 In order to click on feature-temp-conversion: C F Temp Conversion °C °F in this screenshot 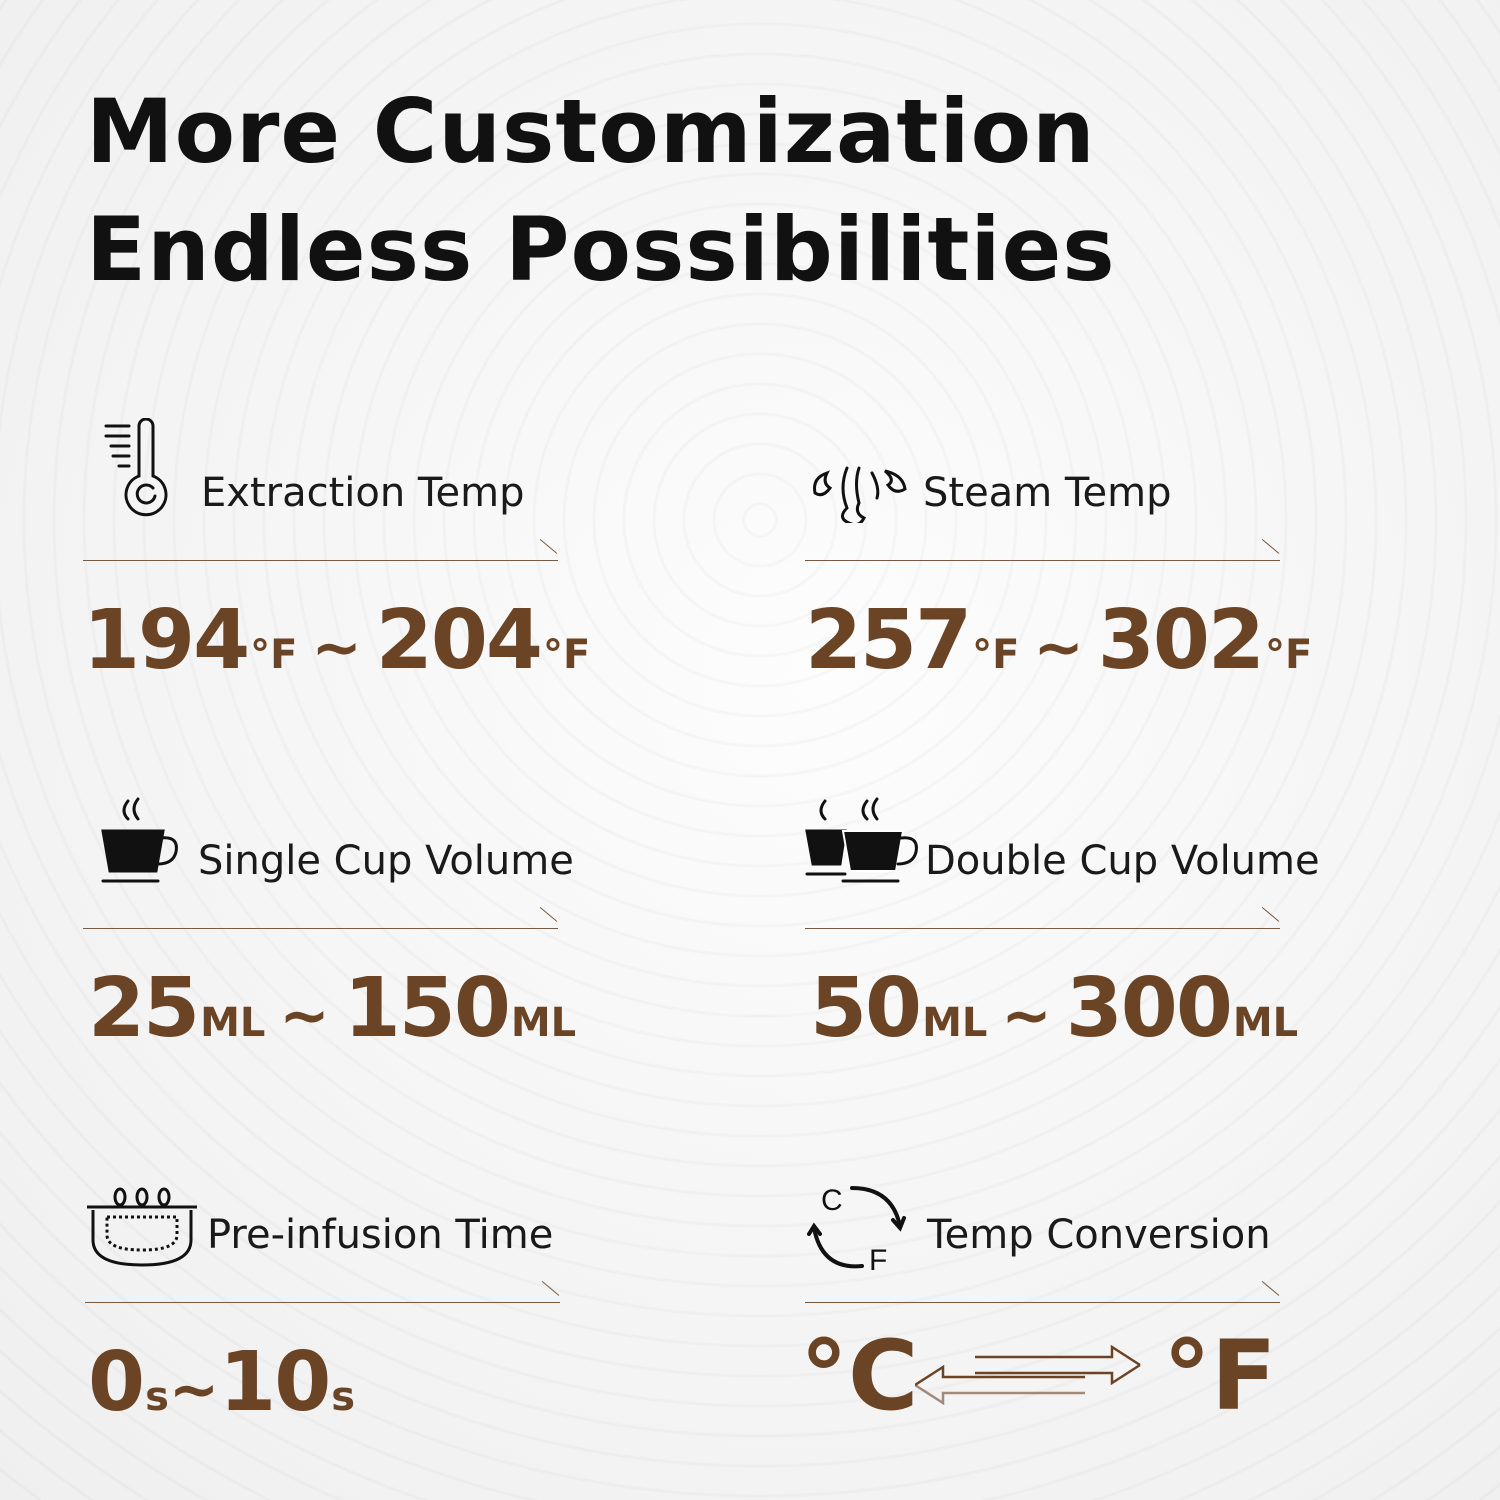, I will do `click(1042, 1310)`.